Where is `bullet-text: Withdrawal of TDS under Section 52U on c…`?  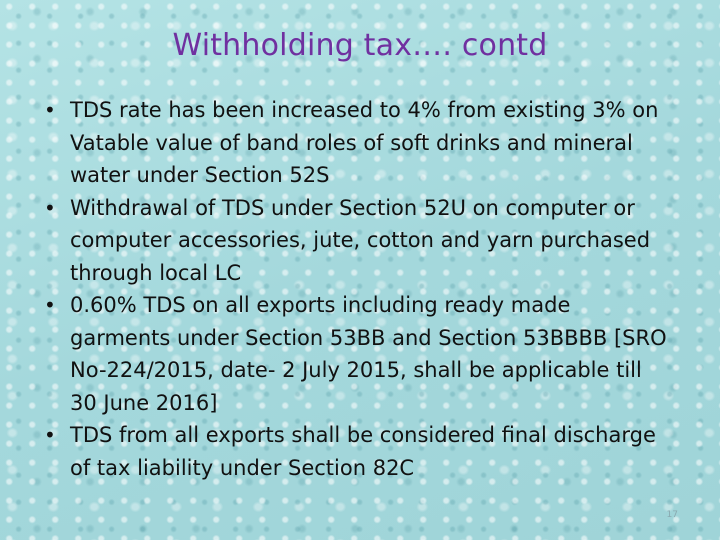 bullet-text: Withdrawal of TDS under Section 52U on c… is located at coordinates (360, 240).